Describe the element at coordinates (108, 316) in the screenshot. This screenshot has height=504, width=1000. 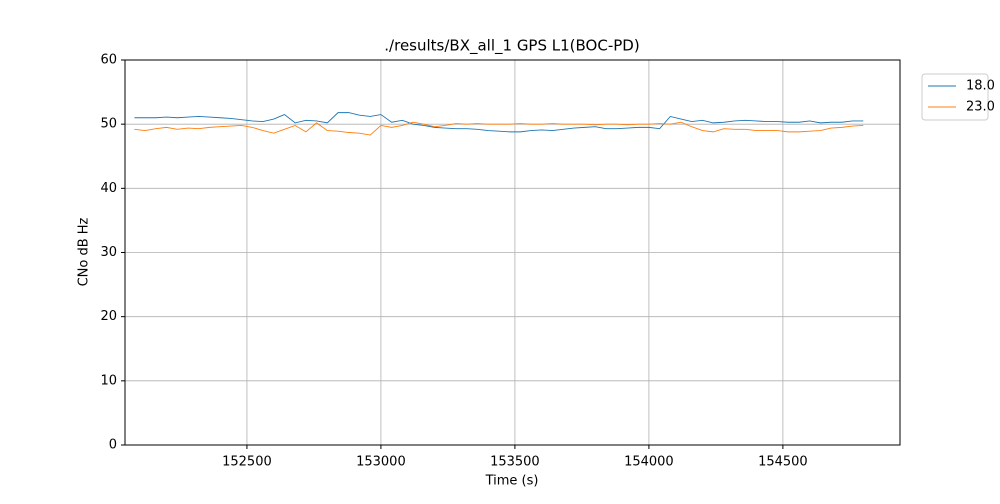
I see `y-tick-label: 20` at that location.